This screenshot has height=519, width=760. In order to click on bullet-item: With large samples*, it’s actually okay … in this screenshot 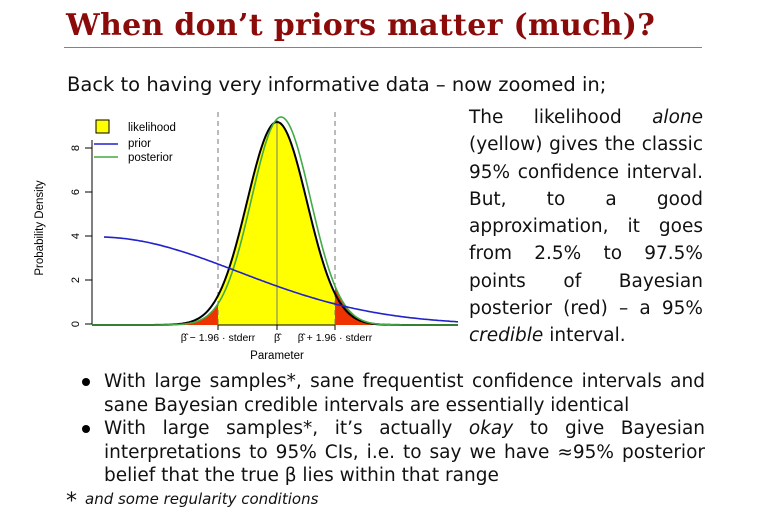, I will do `click(392, 452)`.